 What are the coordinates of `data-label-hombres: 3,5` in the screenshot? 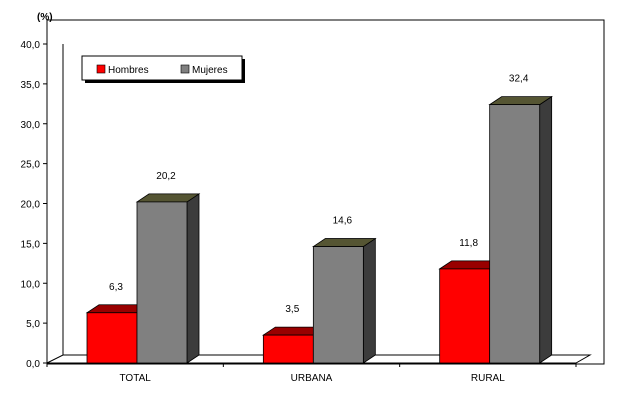 It's located at (292, 309).